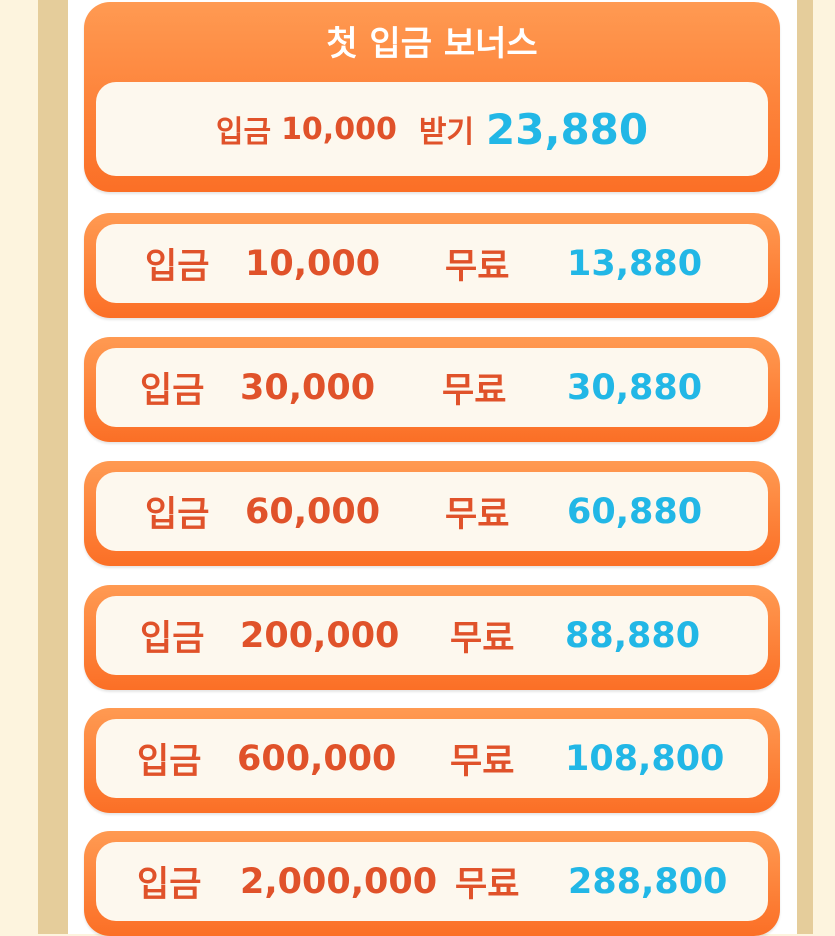  What do you see at coordinates (648, 881) in the screenshot?
I see `free-amount: 288,800` at bounding box center [648, 881].